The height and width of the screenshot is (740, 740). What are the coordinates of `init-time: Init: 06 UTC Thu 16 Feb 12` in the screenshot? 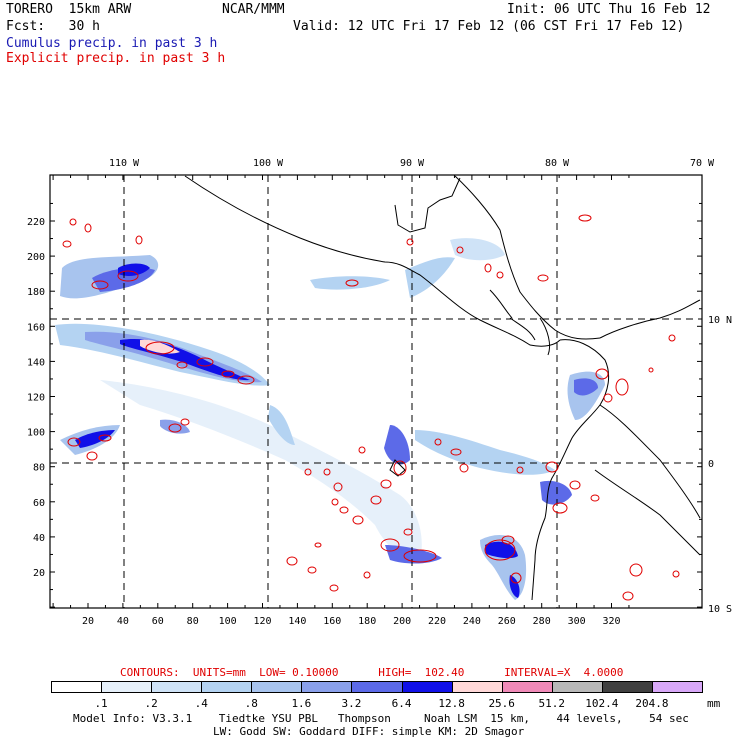 It's located at (609, 9).